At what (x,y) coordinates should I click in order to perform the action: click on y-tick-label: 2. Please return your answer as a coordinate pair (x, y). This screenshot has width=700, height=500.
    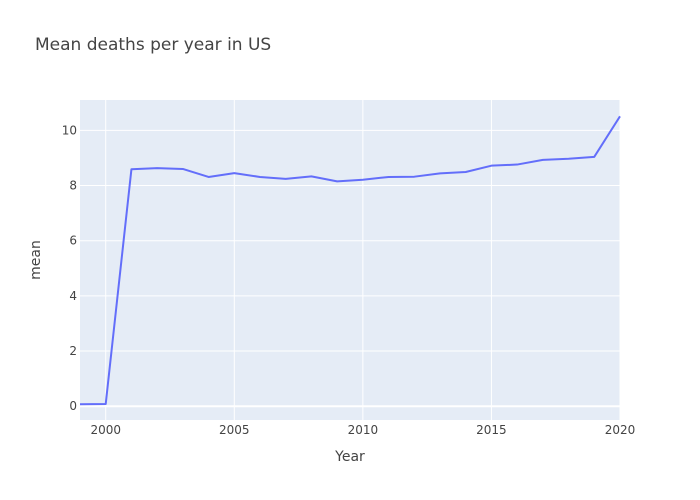
    Looking at the image, I should click on (73, 351).